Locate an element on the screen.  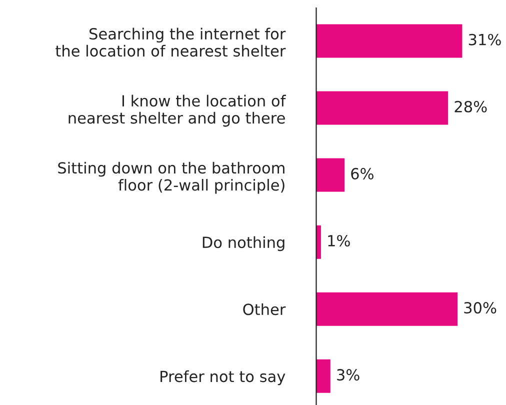
data-label: 28% is located at coordinates (470, 106).